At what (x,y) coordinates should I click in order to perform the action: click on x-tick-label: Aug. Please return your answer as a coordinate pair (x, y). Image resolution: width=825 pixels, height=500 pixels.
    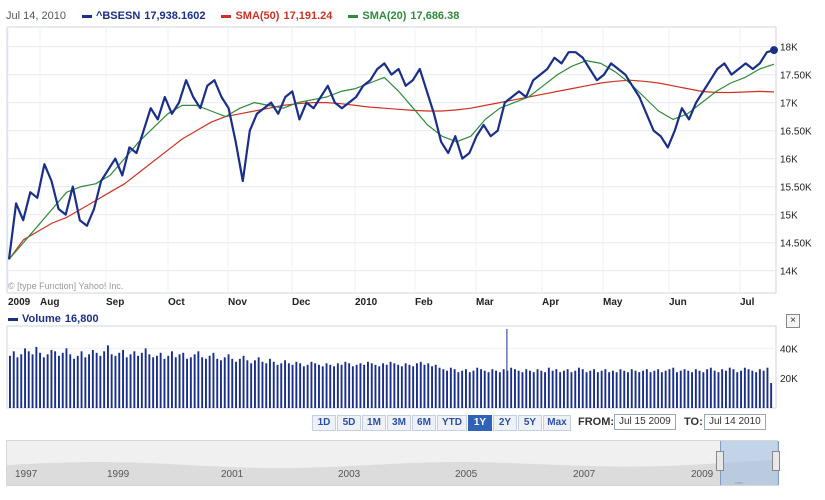
    Looking at the image, I should click on (49, 302).